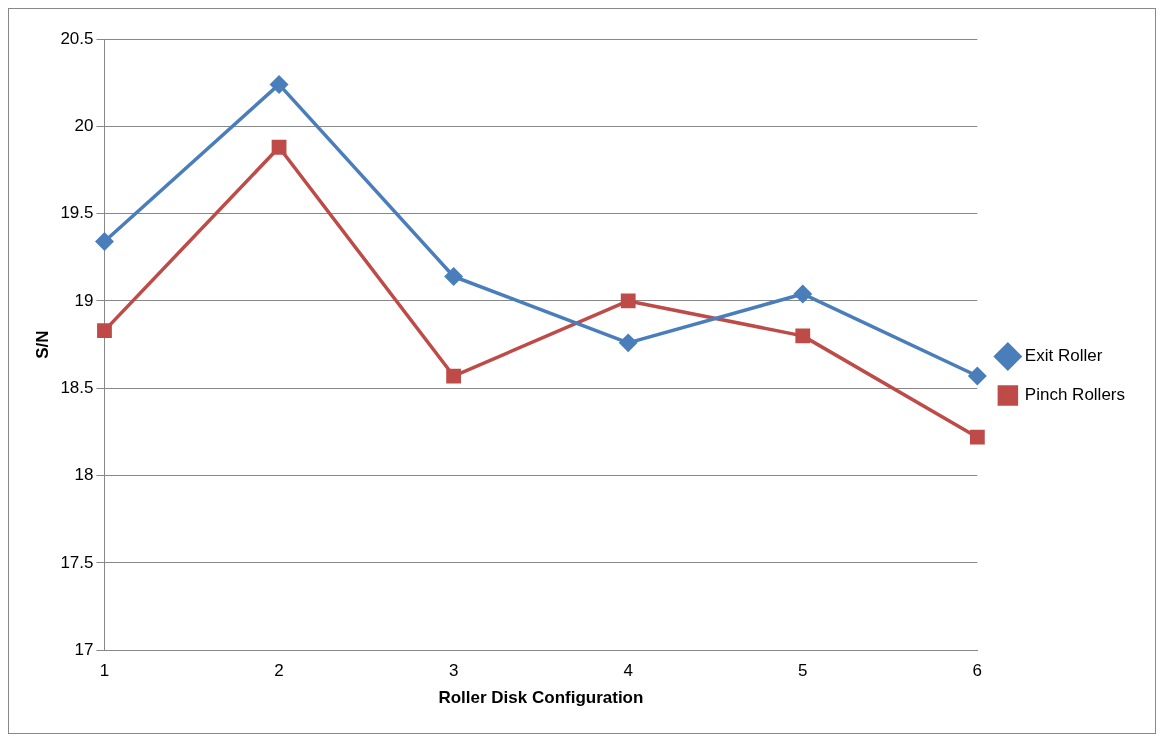 Image resolution: width=1164 pixels, height=742 pixels. What do you see at coordinates (77, 562) in the screenshot?
I see `y-tick-label: 17.5` at bounding box center [77, 562].